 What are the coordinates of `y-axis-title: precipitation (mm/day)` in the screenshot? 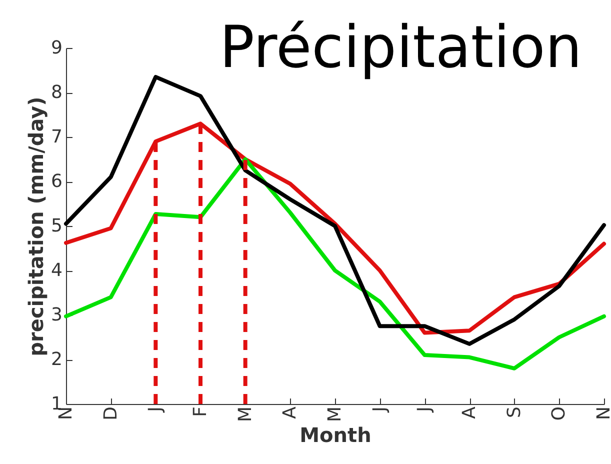 It's located at (36, 226).